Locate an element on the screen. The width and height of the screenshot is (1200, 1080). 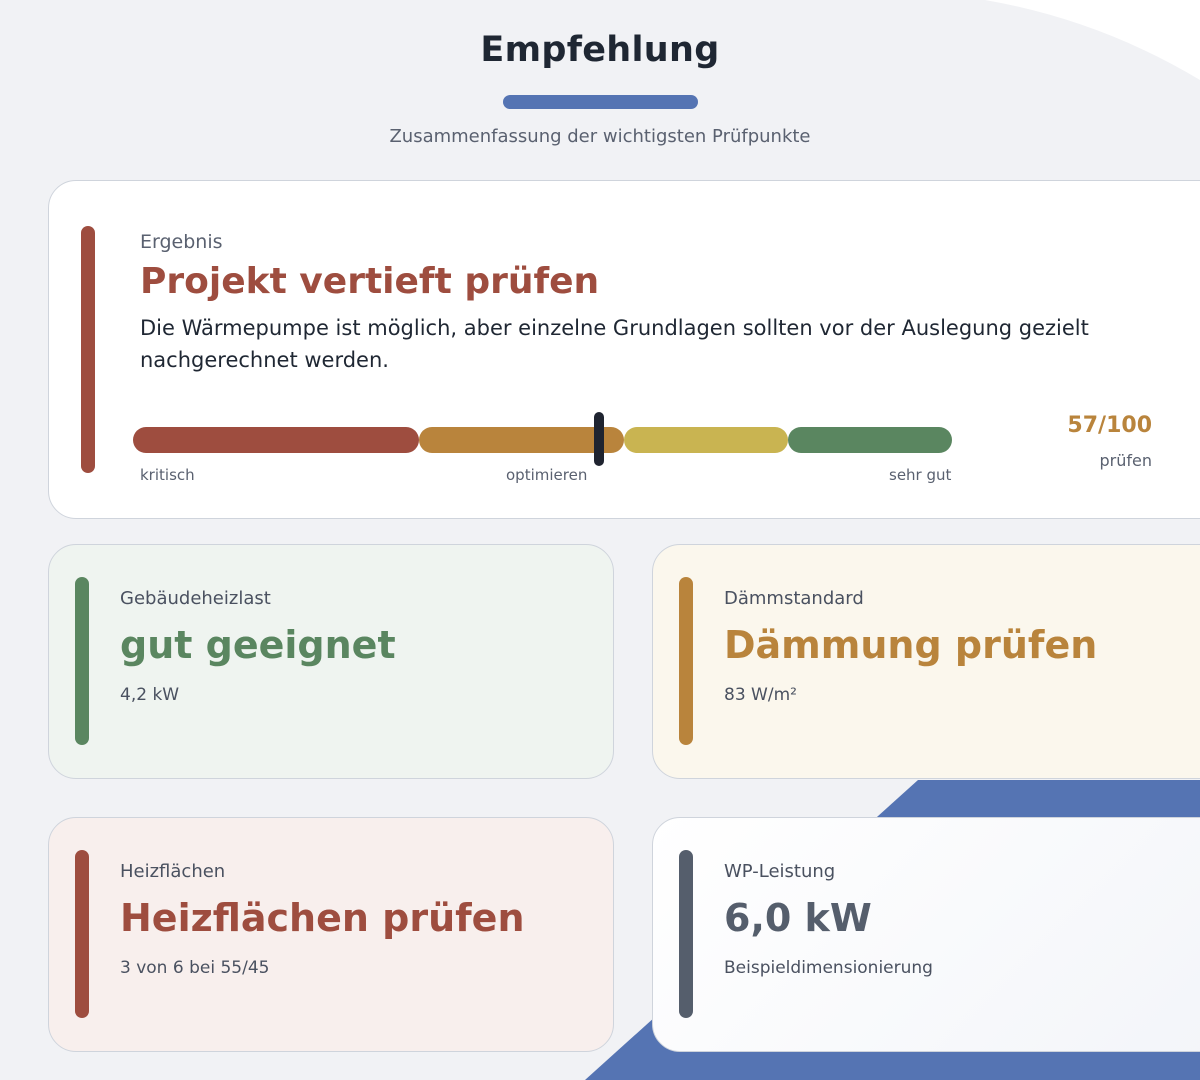
heizlast-accent-bar is located at coordinates (82, 661).